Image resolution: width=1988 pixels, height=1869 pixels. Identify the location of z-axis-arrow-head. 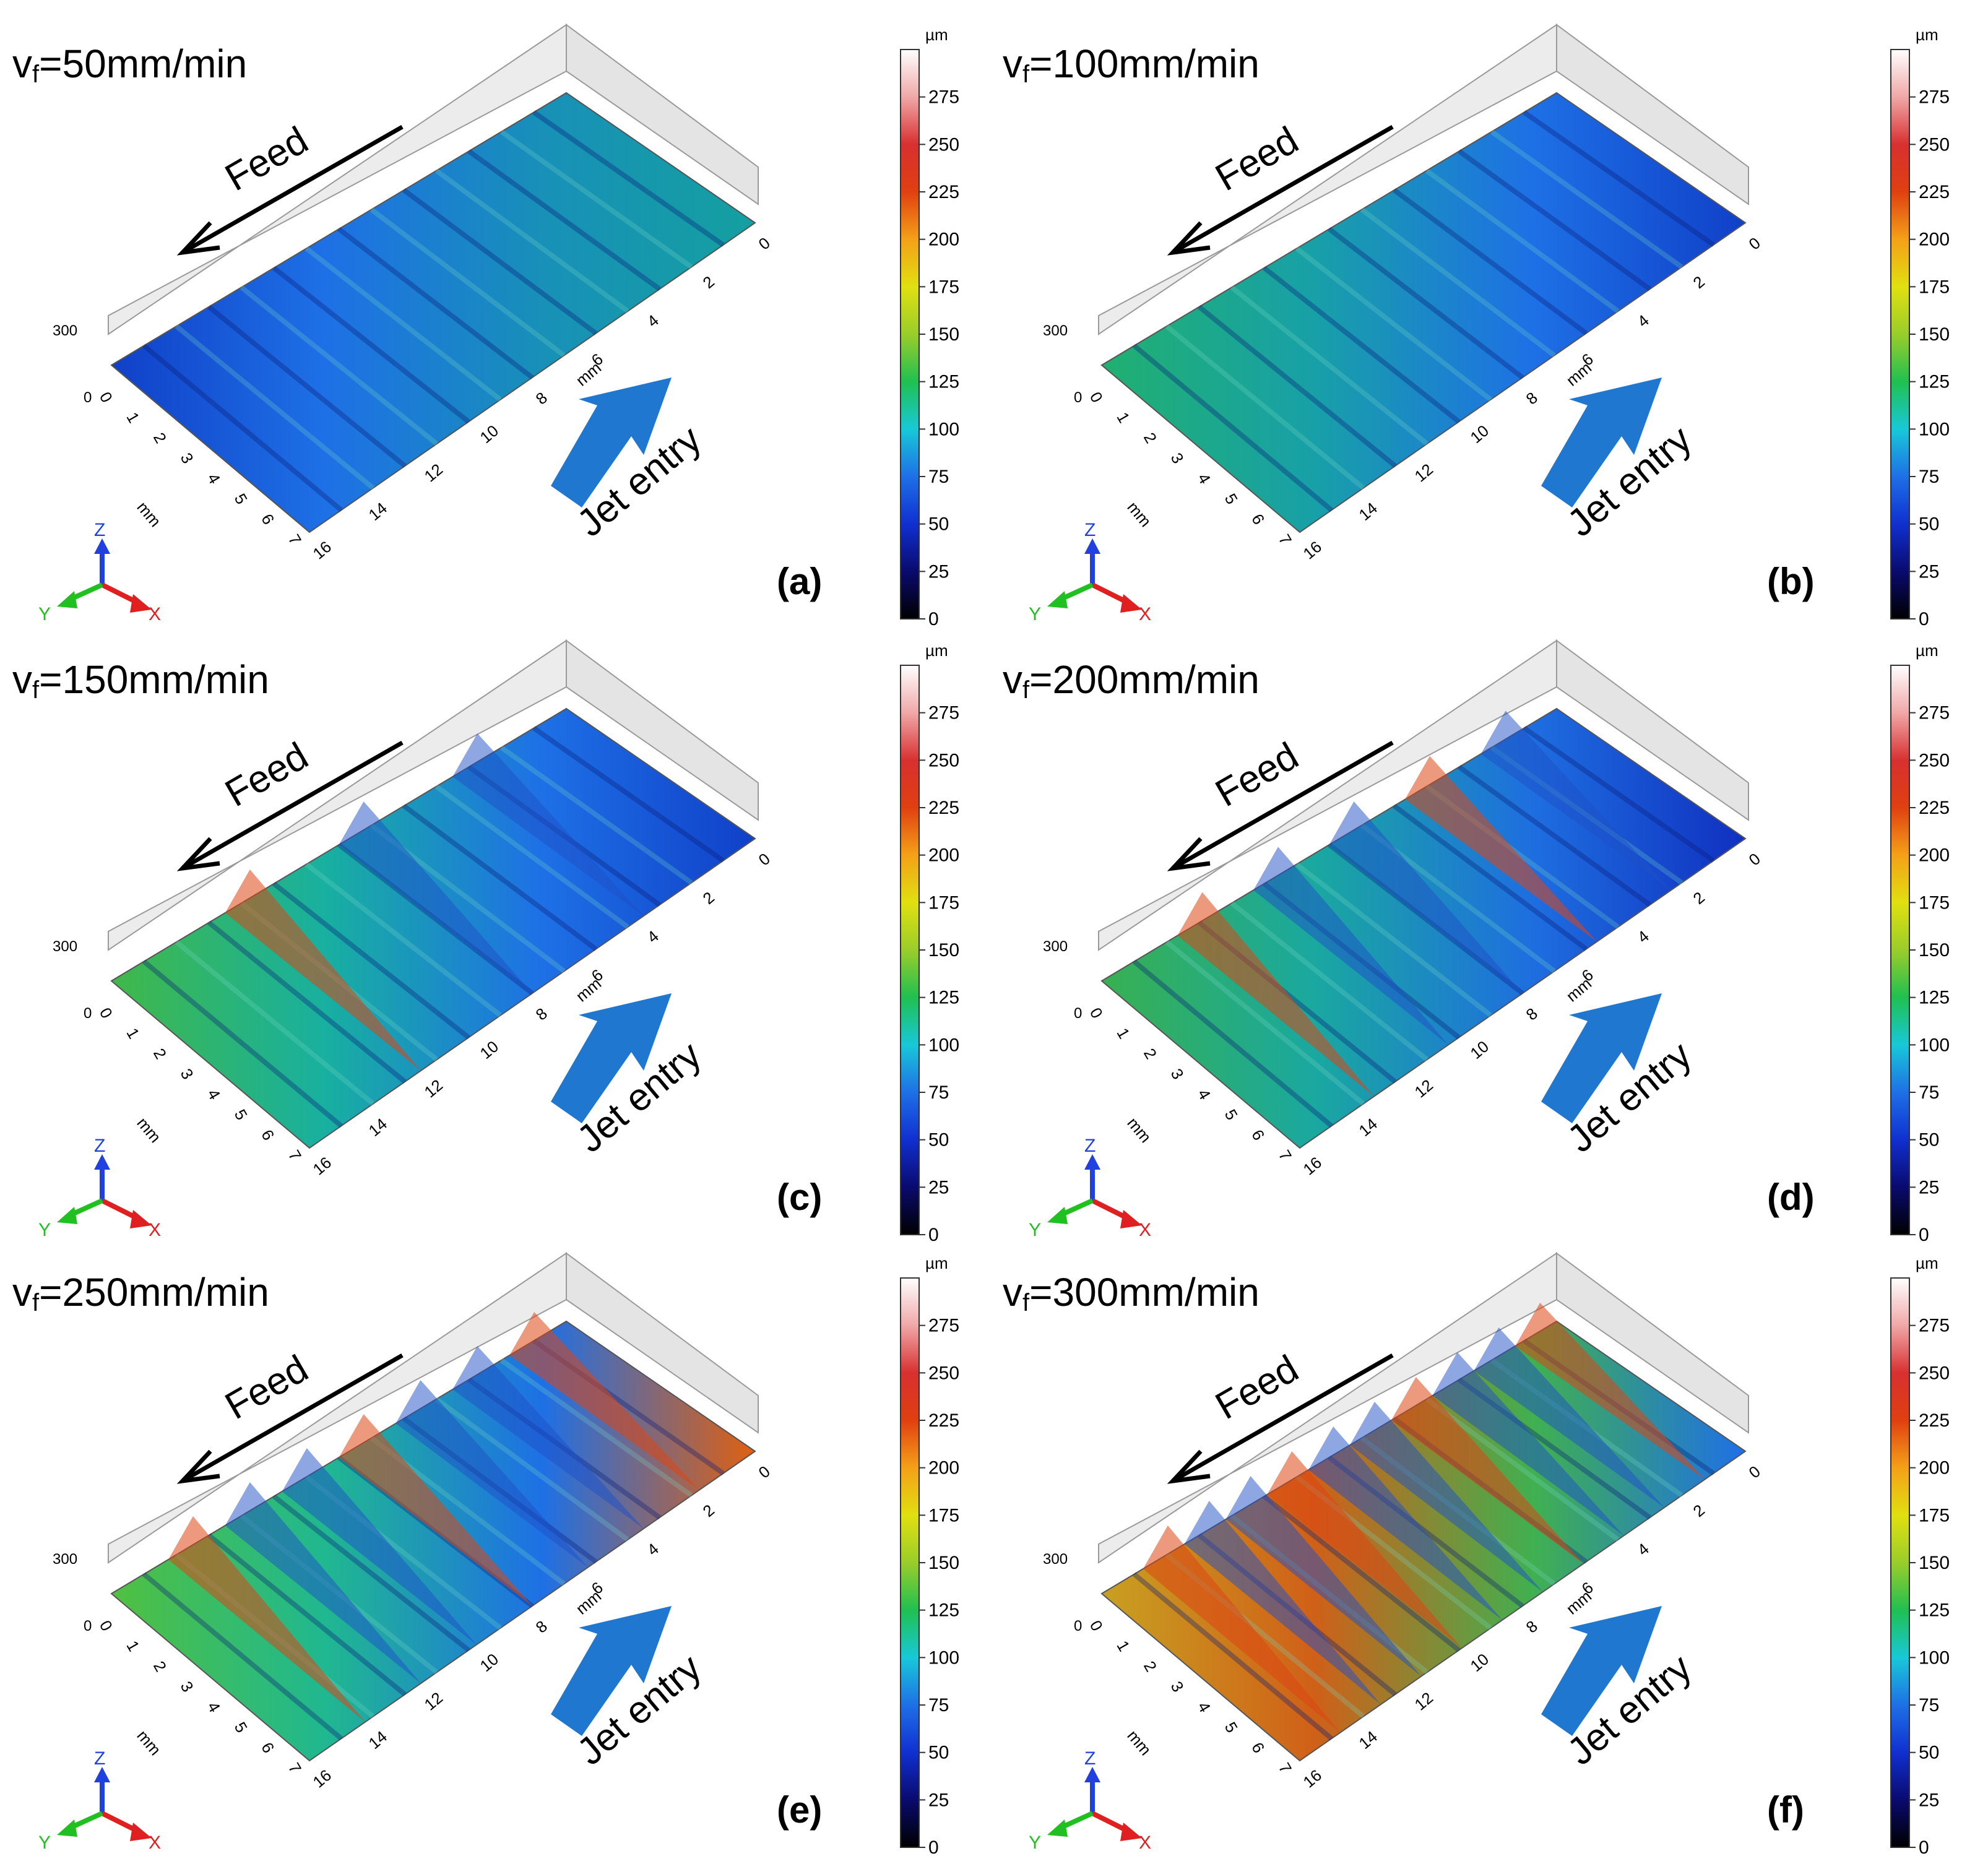
(1092, 546).